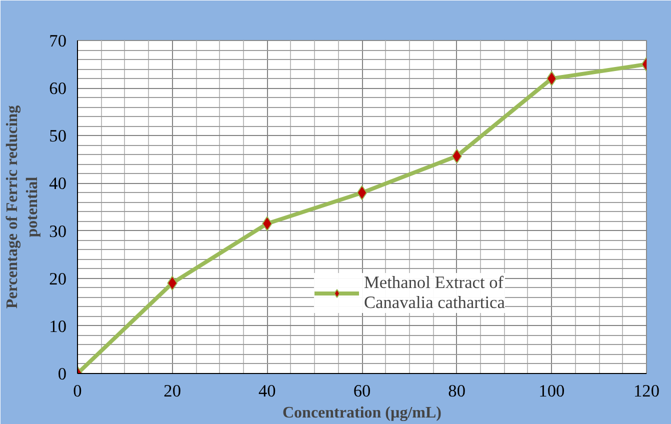 The height and width of the screenshot is (424, 671). Describe the element at coordinates (57, 136) in the screenshot. I see `y-tick-label: 50` at that location.